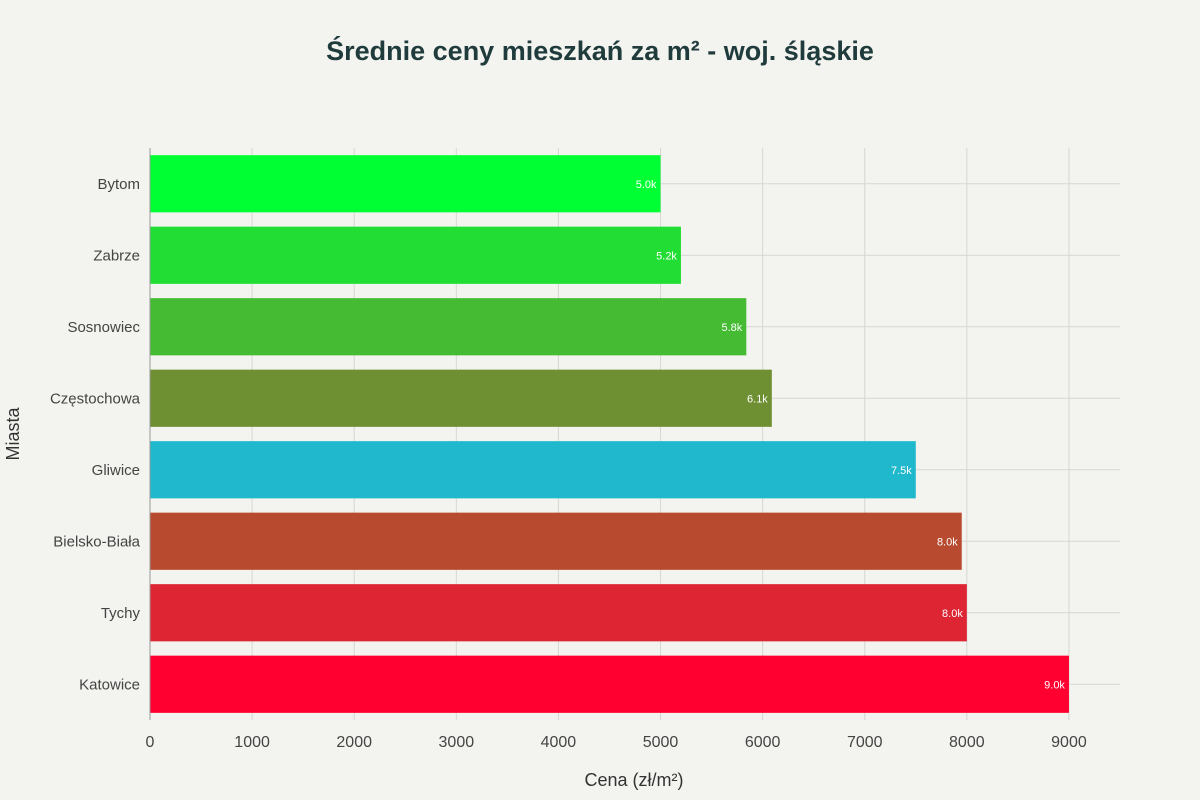 Image resolution: width=1200 pixels, height=800 pixels. What do you see at coordinates (666, 256) in the screenshot?
I see `bar-data-label: 5.2k` at bounding box center [666, 256].